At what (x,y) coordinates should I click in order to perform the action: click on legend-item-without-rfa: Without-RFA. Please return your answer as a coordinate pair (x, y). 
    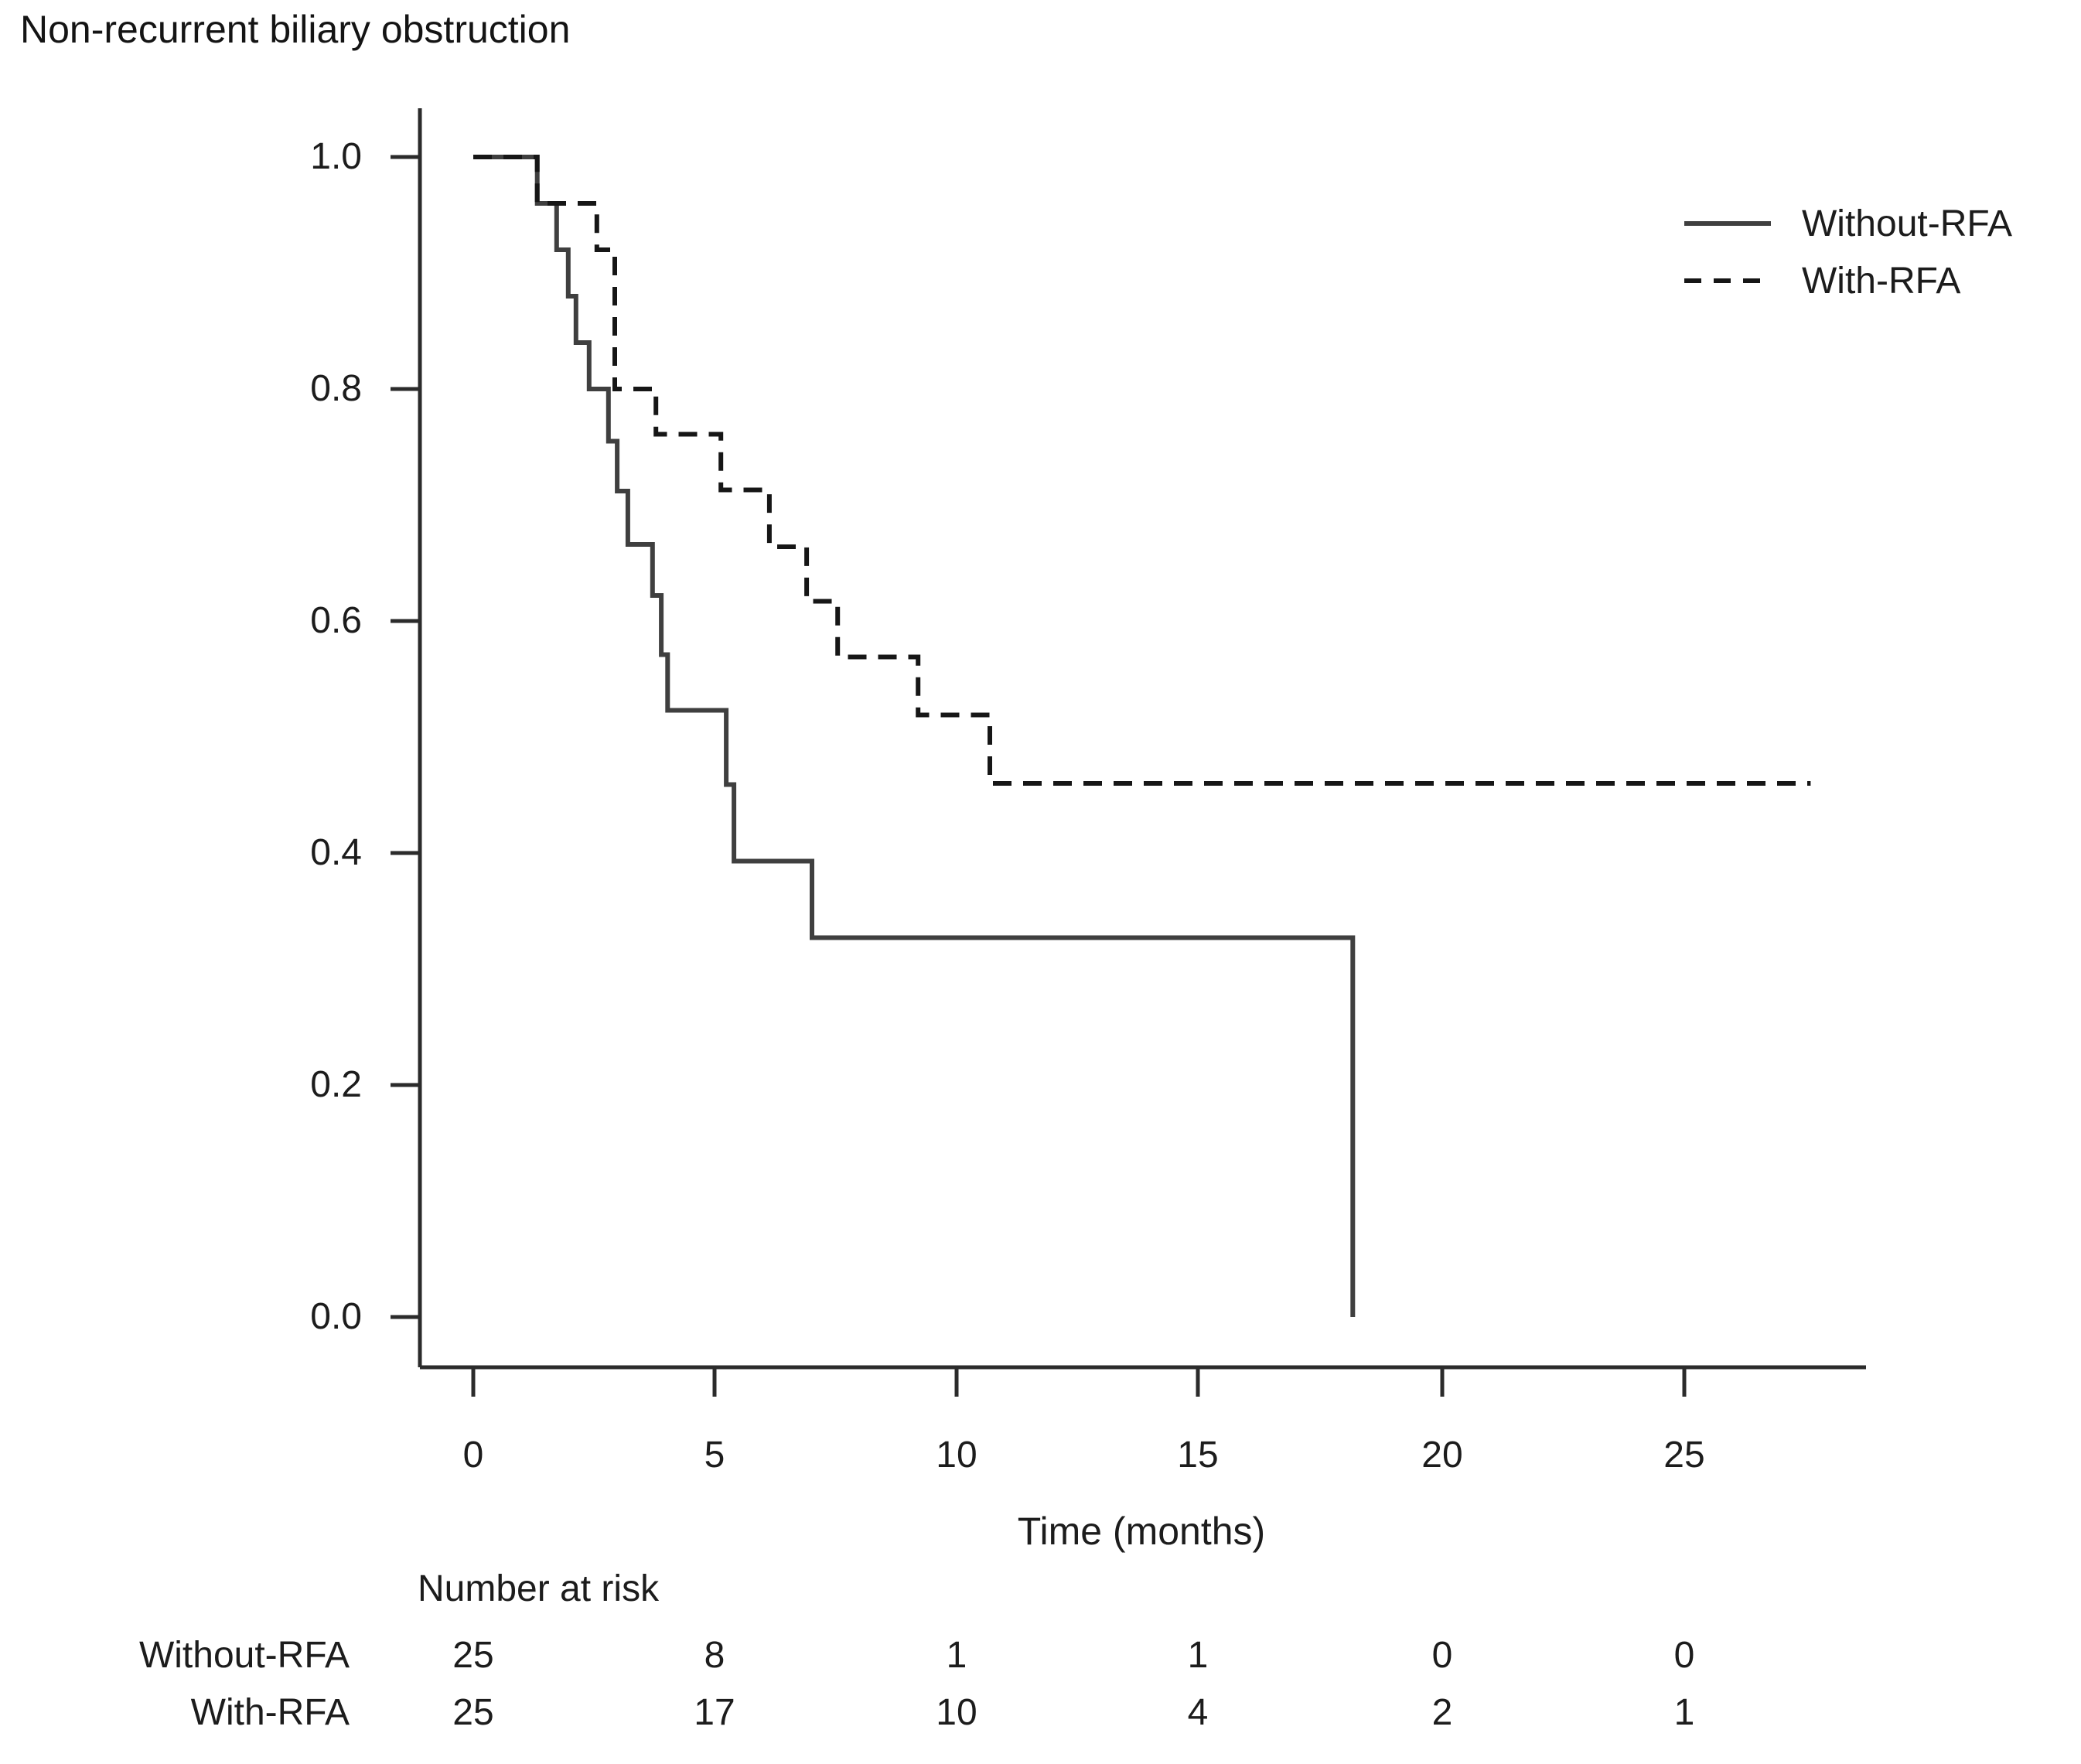
    Looking at the image, I should click on (1848, 223).